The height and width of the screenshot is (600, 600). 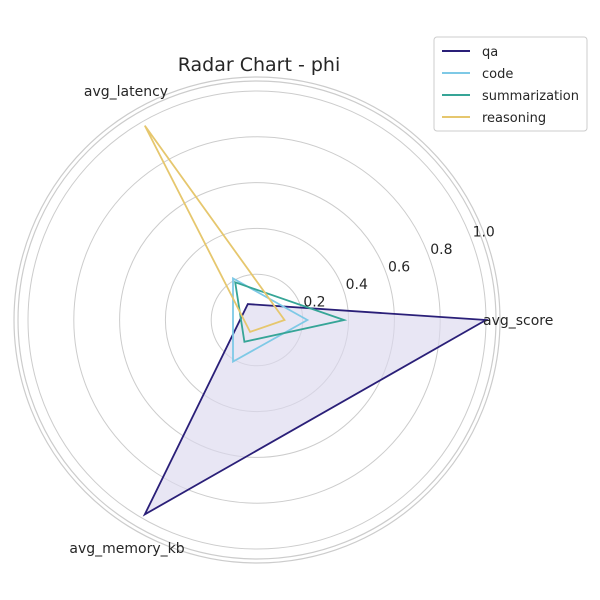 What do you see at coordinates (314, 302) in the screenshot?
I see `r-tick-label: 0.2` at bounding box center [314, 302].